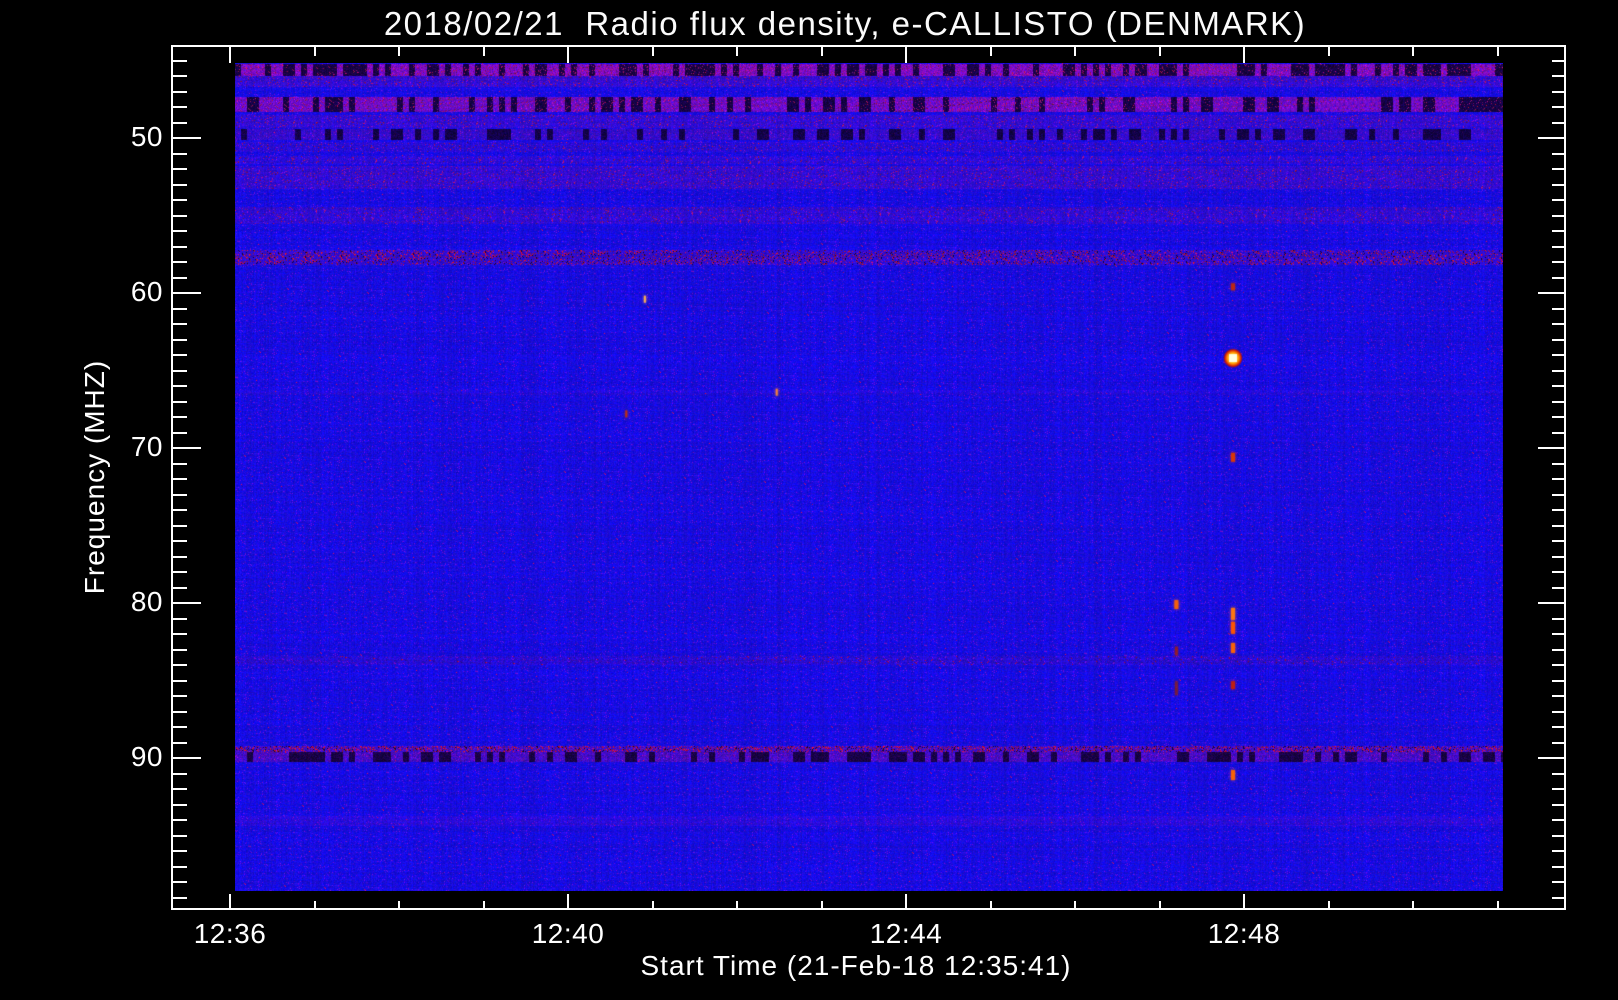  What do you see at coordinates (146, 136) in the screenshot?
I see `y-tick-label: 50` at bounding box center [146, 136].